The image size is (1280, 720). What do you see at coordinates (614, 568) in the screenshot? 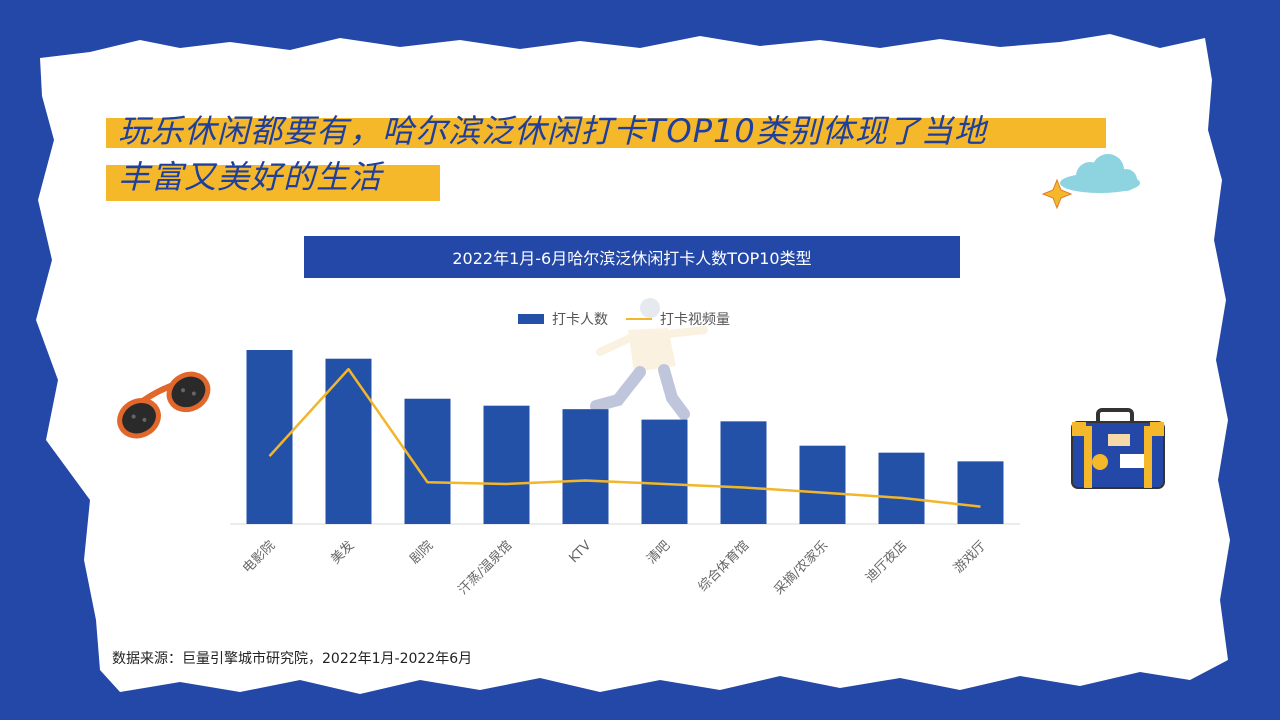
I see `x-tick-labels: 电影院 美发 剧院 汗蒸/温泉馆 KTV 清吧 综合体育馆 采摘/农家乐 迪厅夜店 游戏厅` at bounding box center [614, 568].